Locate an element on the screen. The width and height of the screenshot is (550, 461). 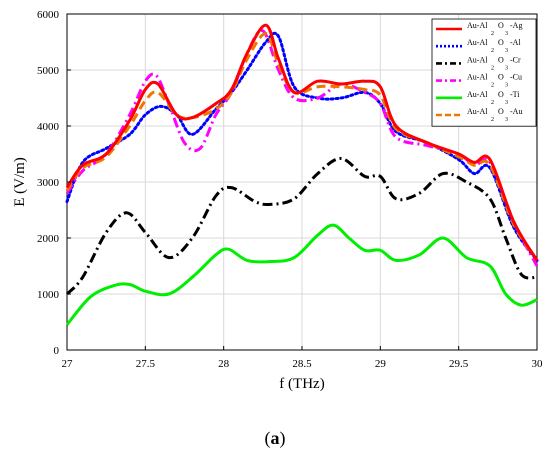
x-tick-label: 27.5 is located at coordinates (146, 364).